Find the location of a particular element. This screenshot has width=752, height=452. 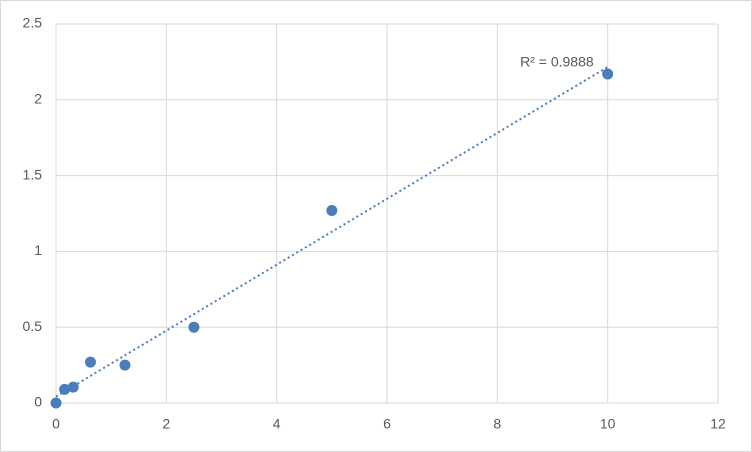

x-tick-label: 0 is located at coordinates (56, 424).